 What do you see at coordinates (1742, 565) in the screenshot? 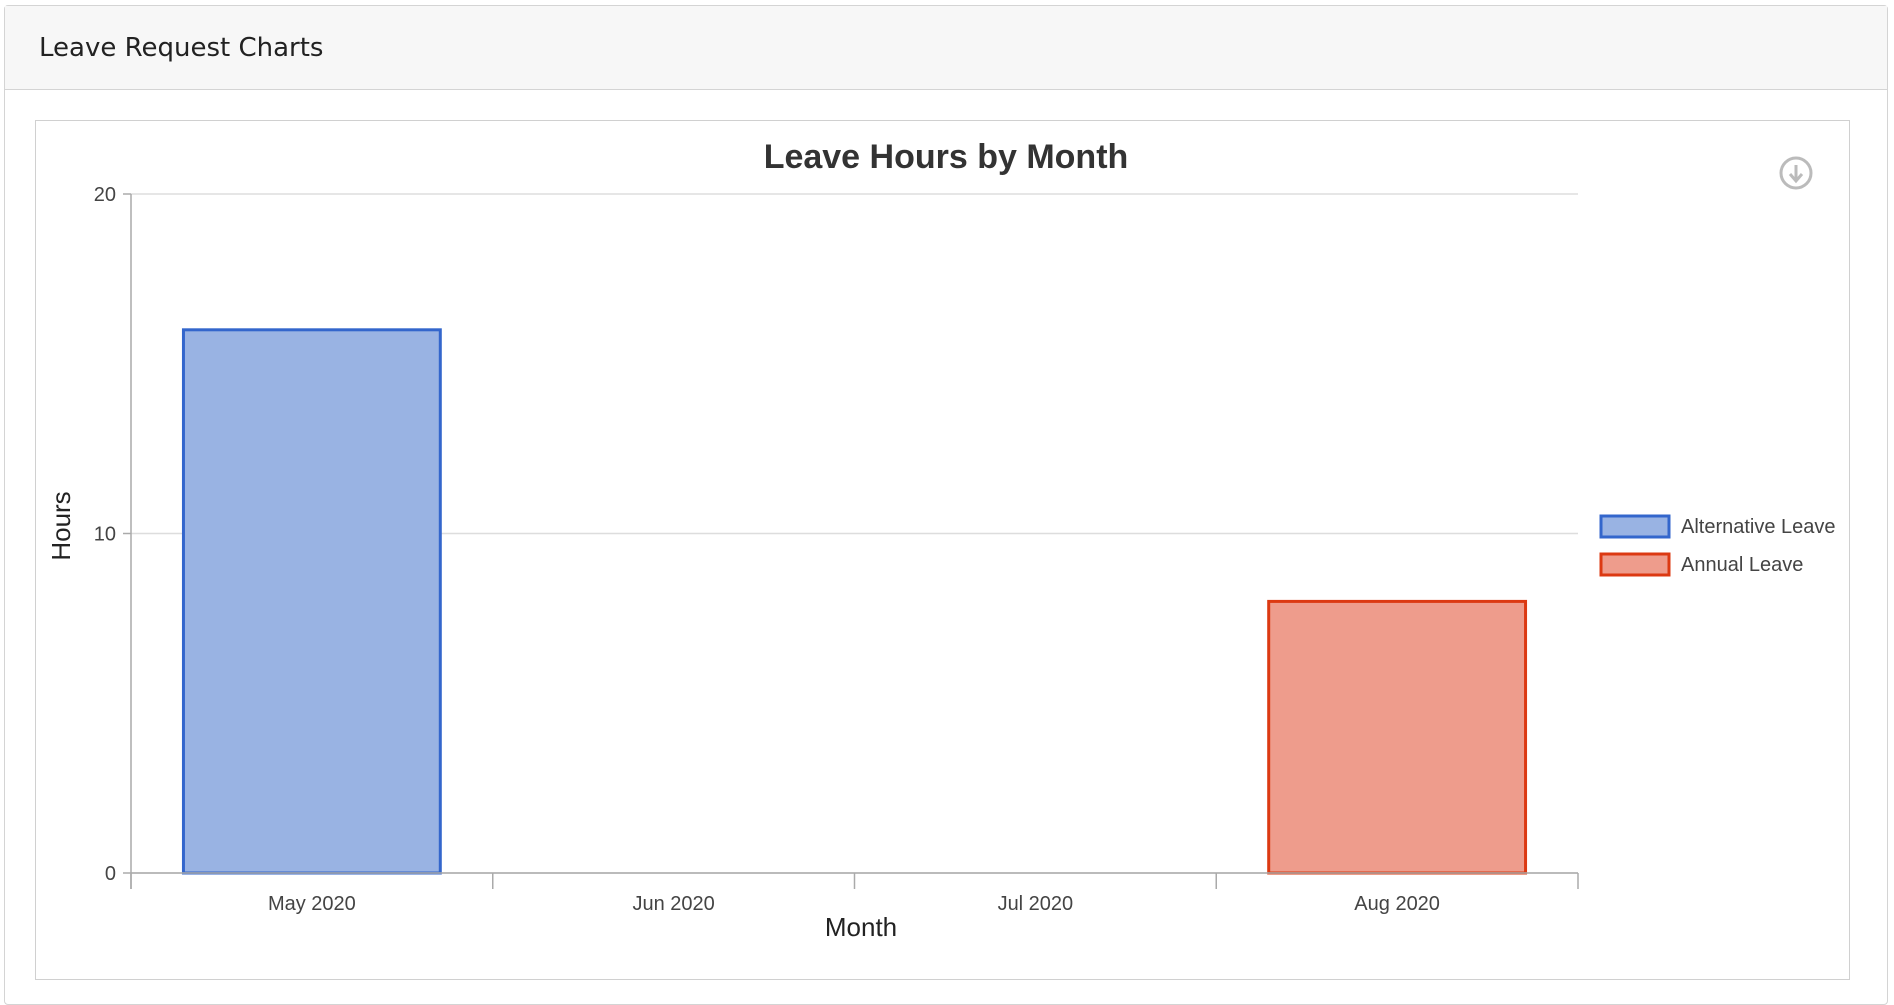
I see `legend-label: Annual Leave` at bounding box center [1742, 565].